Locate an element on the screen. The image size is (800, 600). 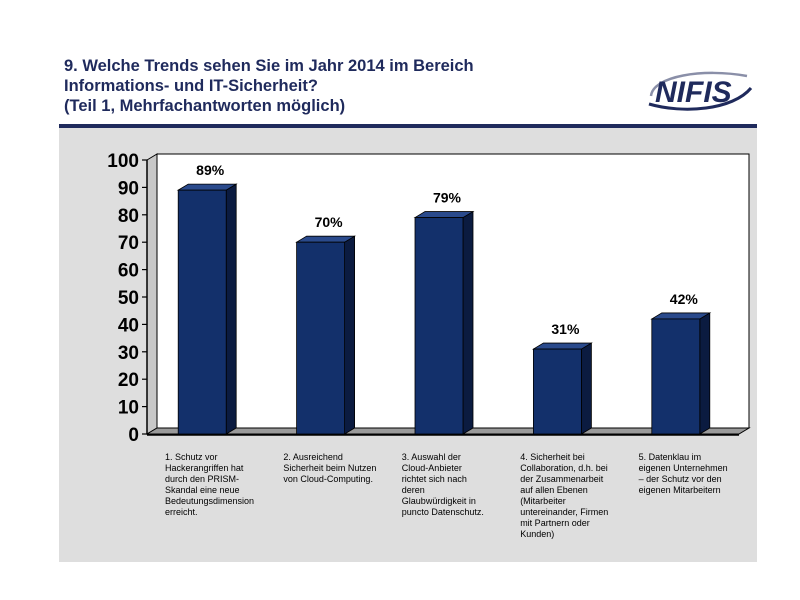
data-label: 89% is located at coordinates (210, 170).